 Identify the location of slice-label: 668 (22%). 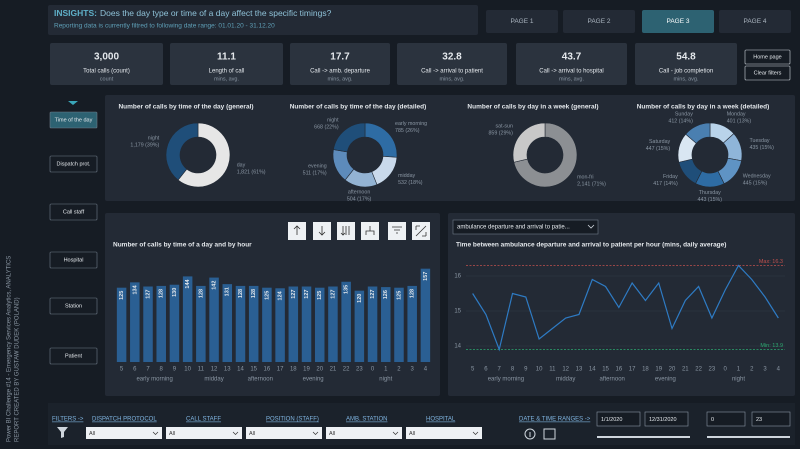
(326, 128).